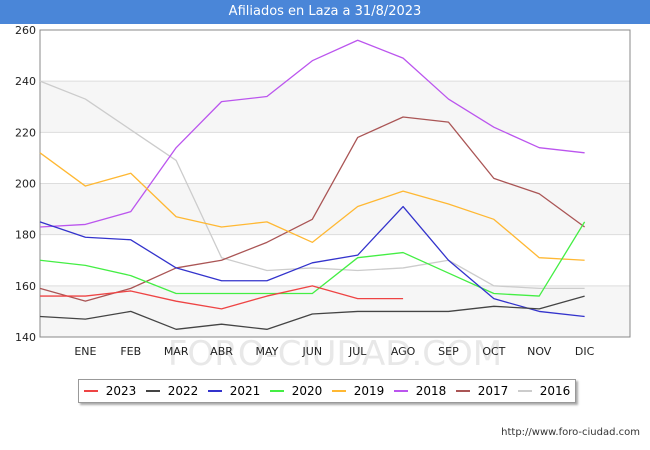 Image resolution: width=650 pixels, height=450 pixels. What do you see at coordinates (25, 235) in the screenshot?
I see `y-tick-label: 180` at bounding box center [25, 235].